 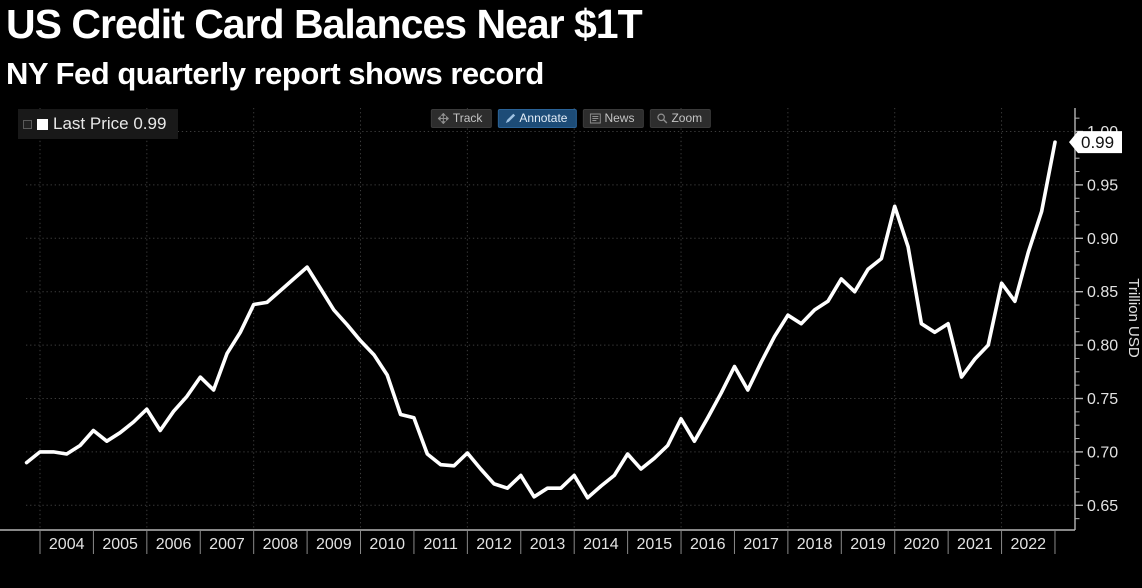 I want to click on magnifier-icon, so click(x=661, y=118).